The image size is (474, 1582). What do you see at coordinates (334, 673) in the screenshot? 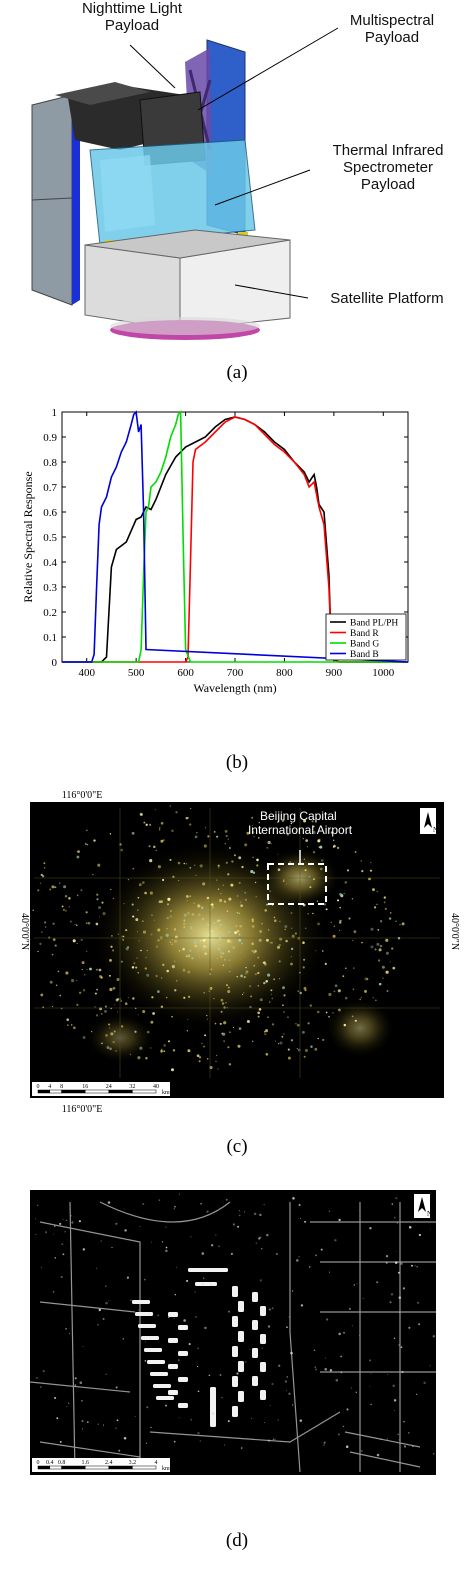
I see `x-tick-label: 900` at bounding box center [334, 673].